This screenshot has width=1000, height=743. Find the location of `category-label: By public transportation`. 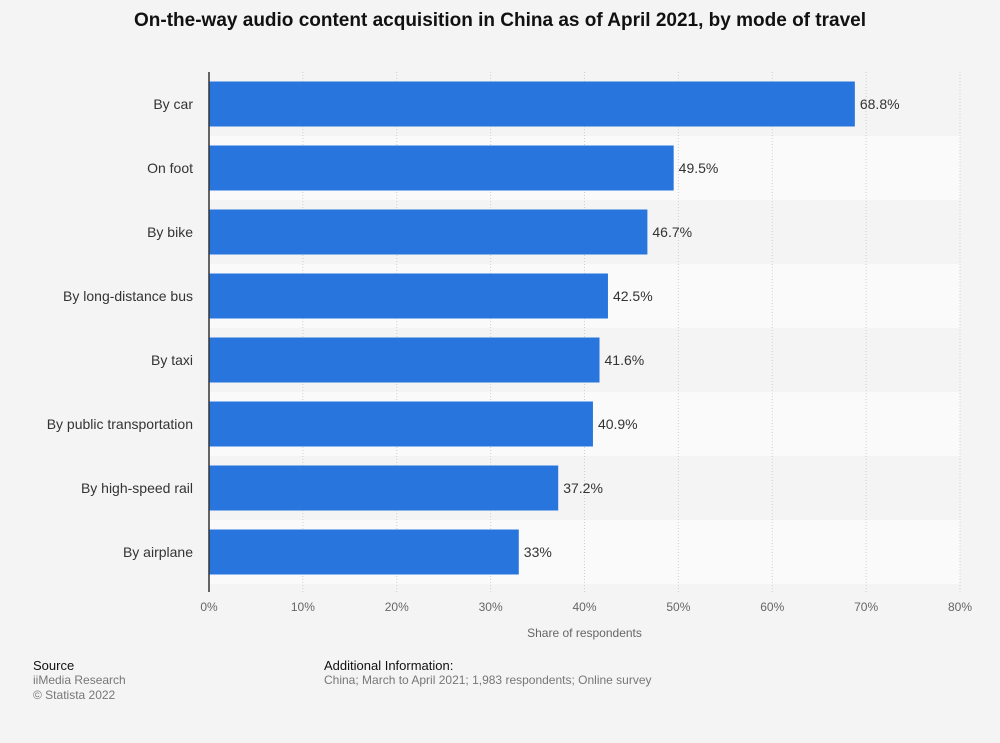

category-label: By public transportation is located at coordinates (120, 424).